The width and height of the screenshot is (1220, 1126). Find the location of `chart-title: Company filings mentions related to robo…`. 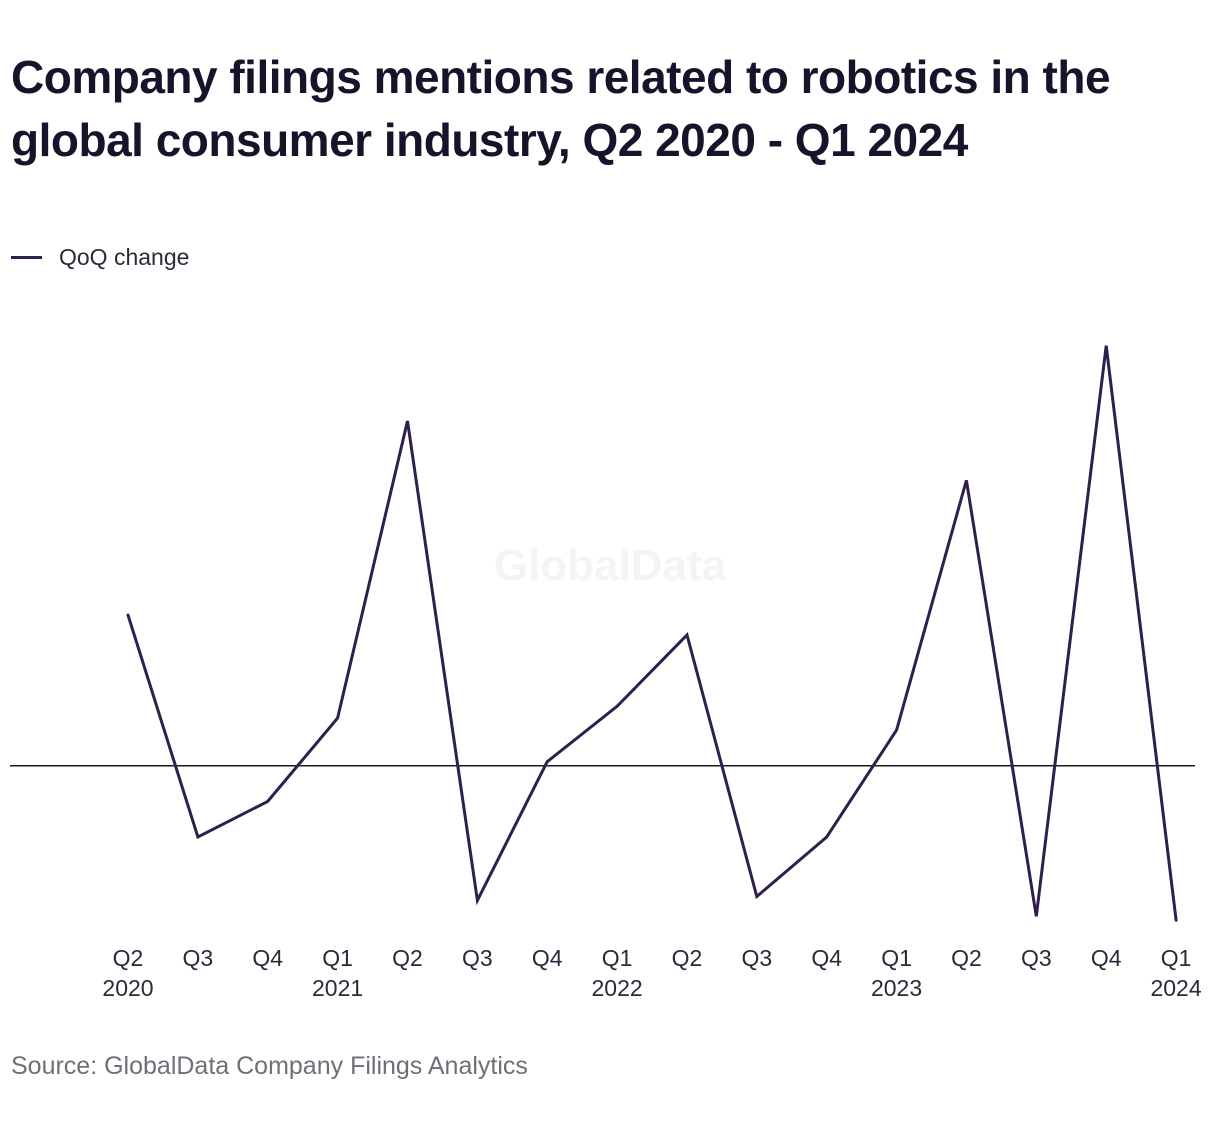

chart-title: Company filings mentions related to robo… is located at coordinates (561, 108).